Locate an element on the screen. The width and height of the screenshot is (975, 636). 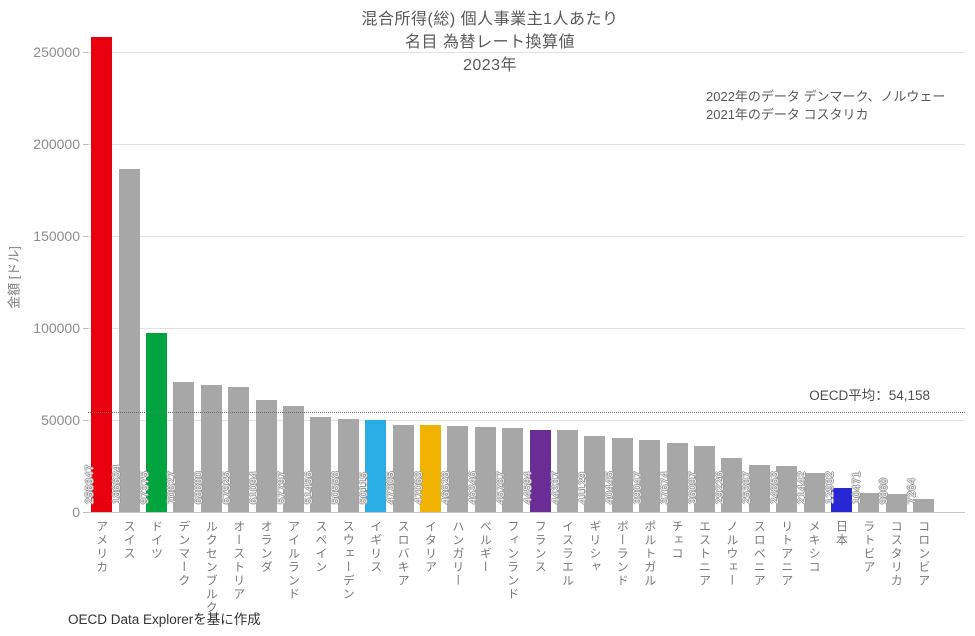
x-category-label: スペイン is located at coordinates (320, 547).